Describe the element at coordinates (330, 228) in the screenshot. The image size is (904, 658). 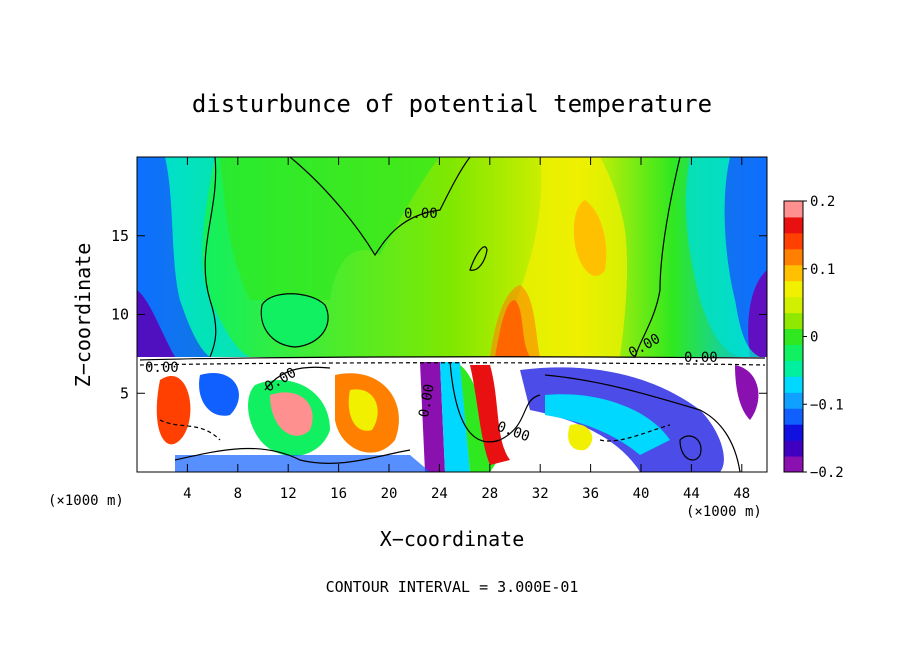
I see `green-center-zone` at that location.